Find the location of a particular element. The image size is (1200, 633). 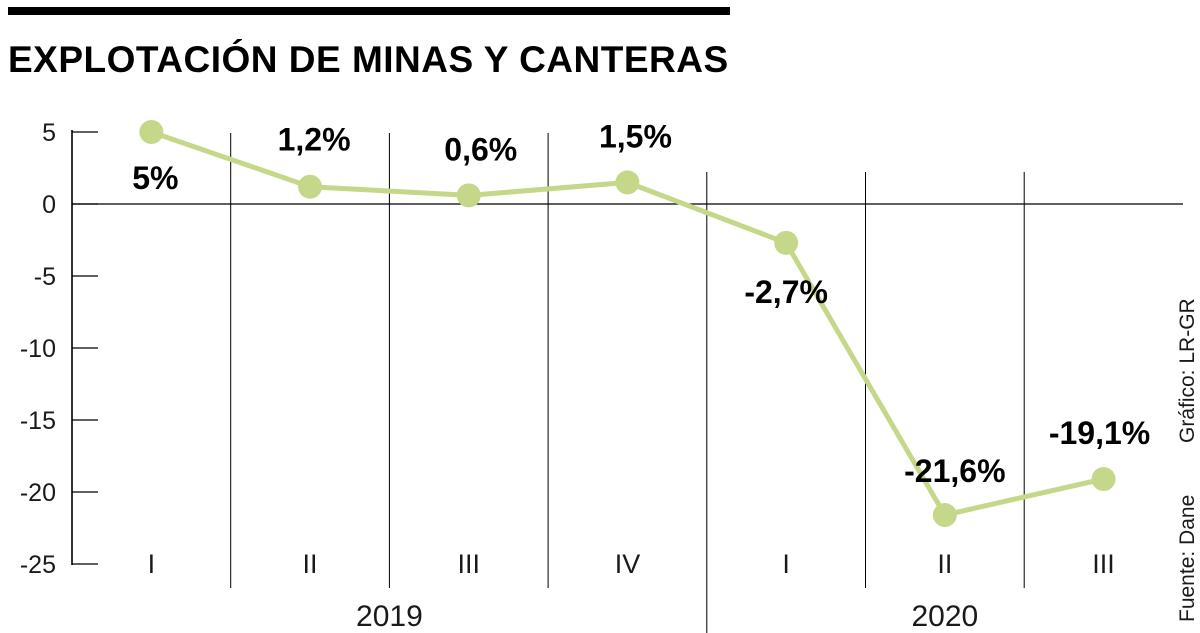

graphic-credit: Gráfico: LR-GR is located at coordinates (1187, 370).